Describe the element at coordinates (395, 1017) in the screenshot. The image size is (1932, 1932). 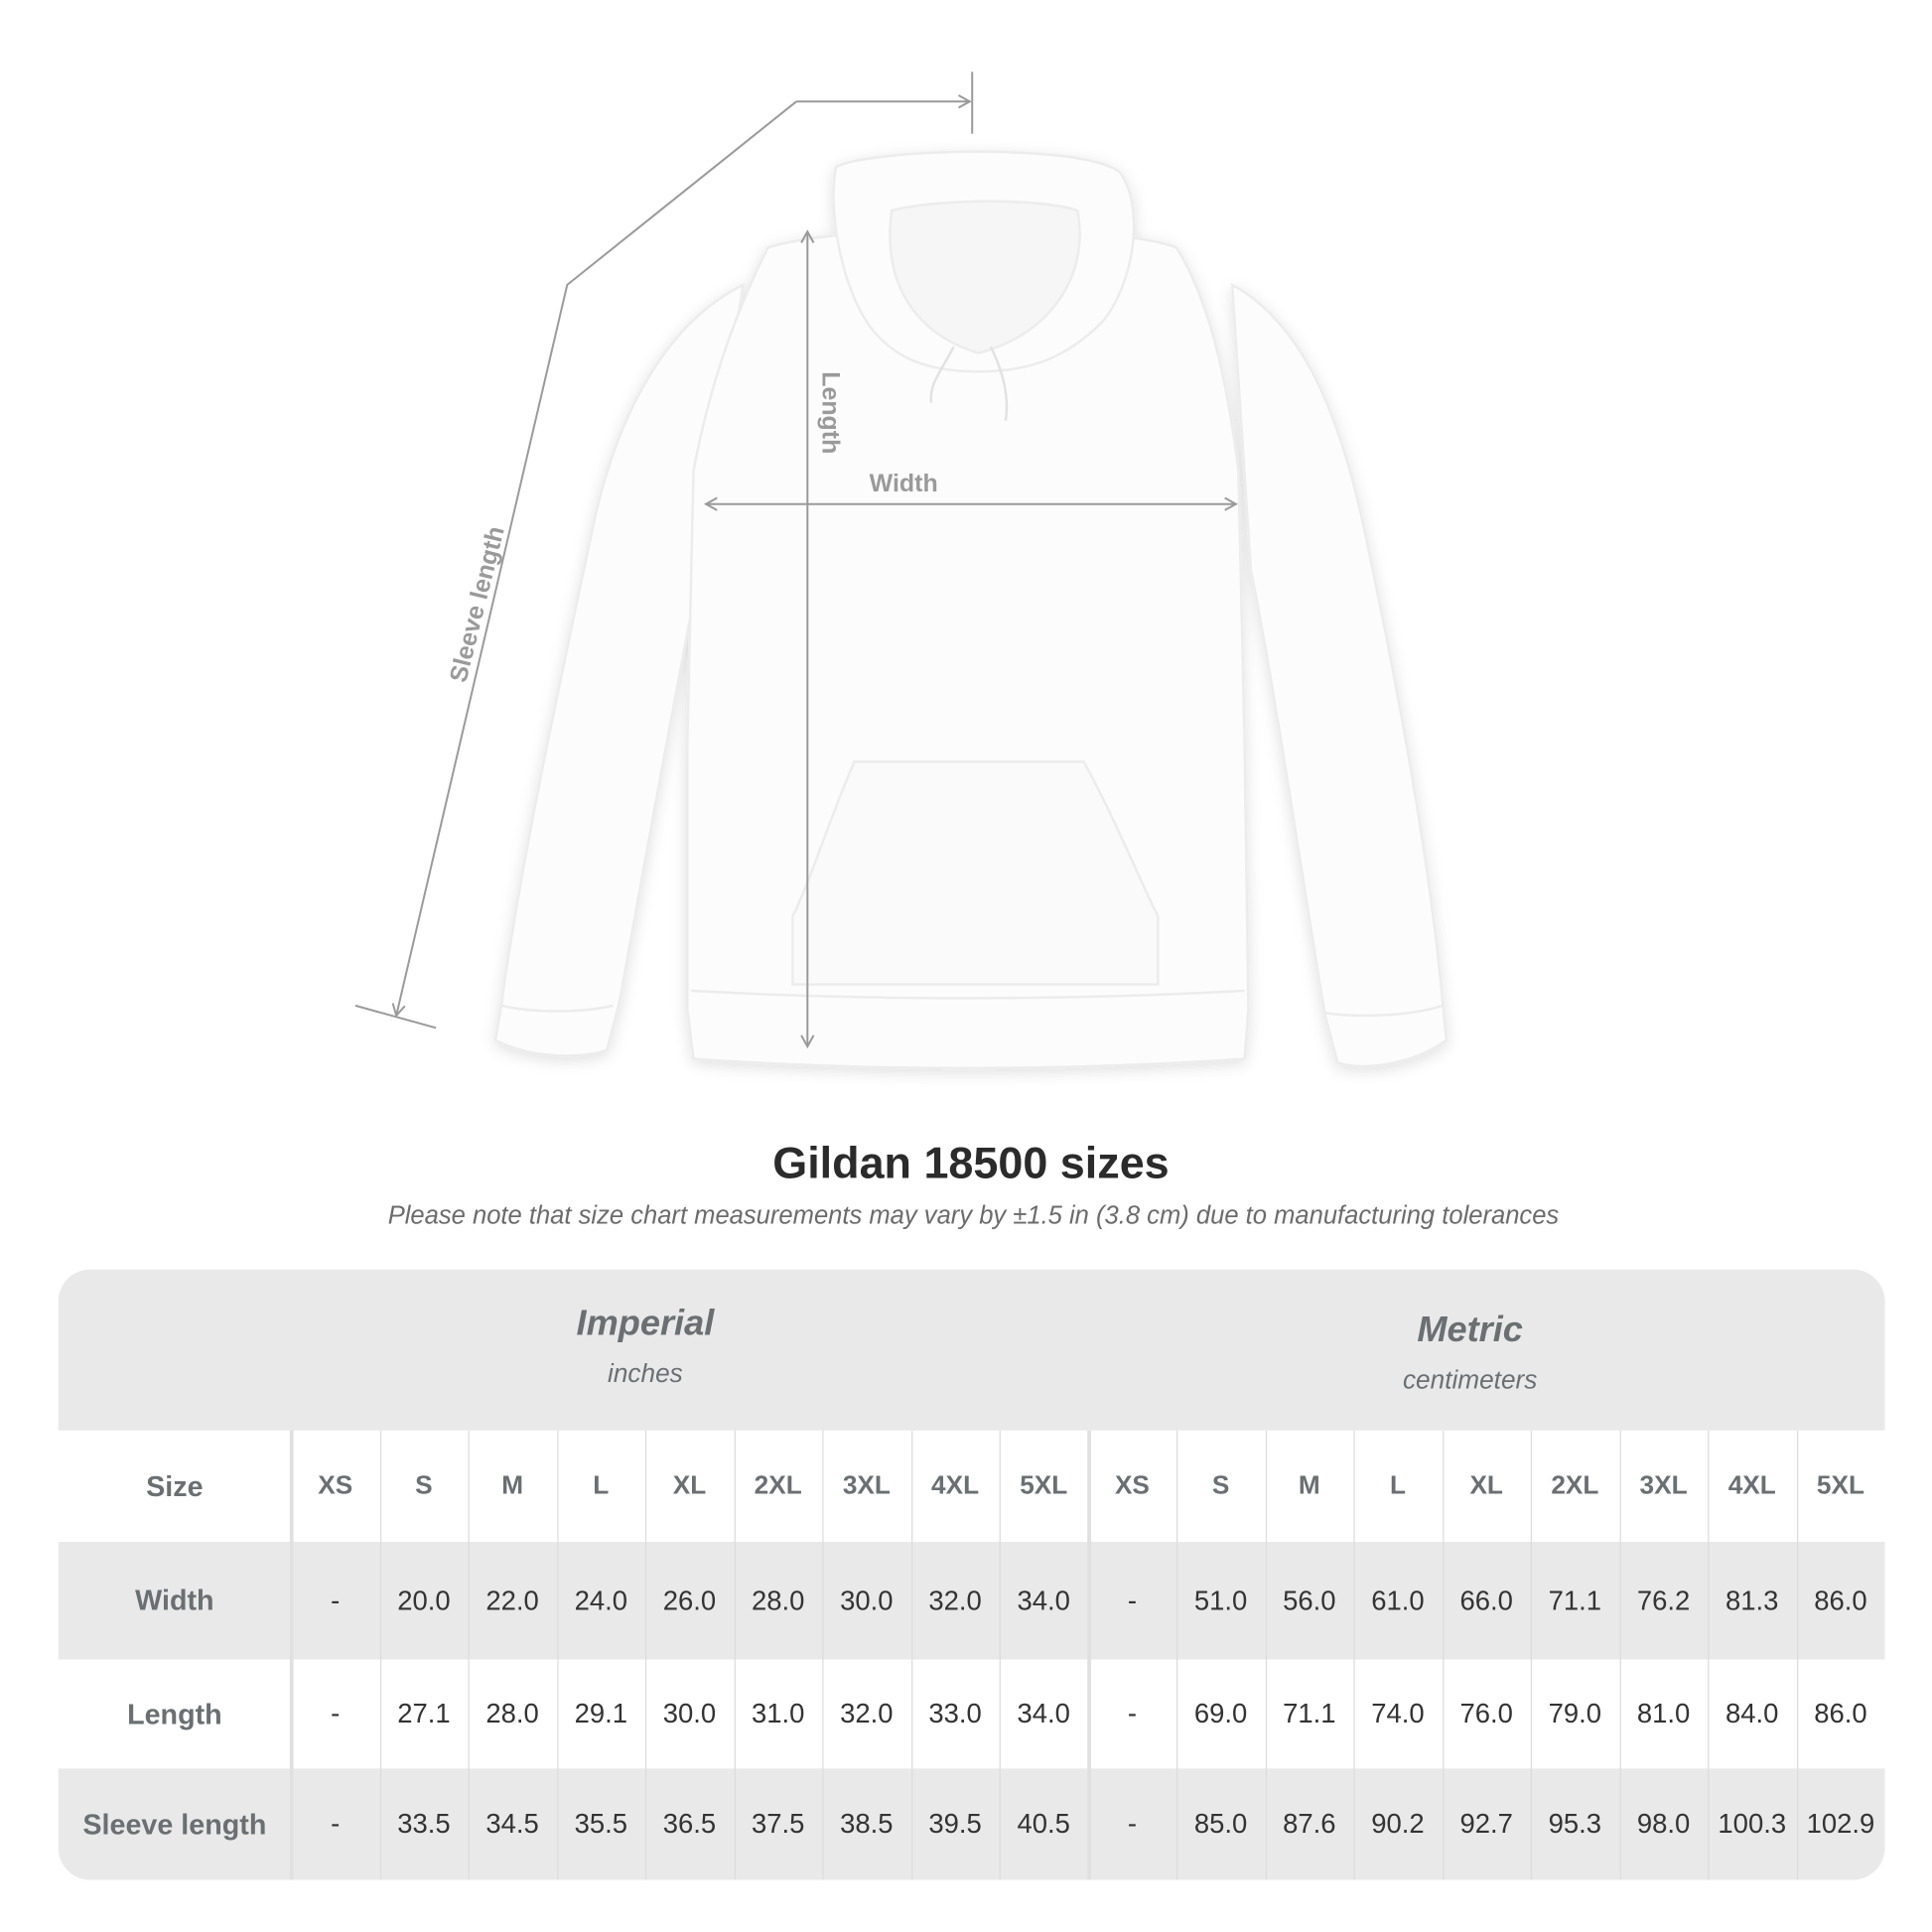
I see `sleeve-tick-bottom` at that location.